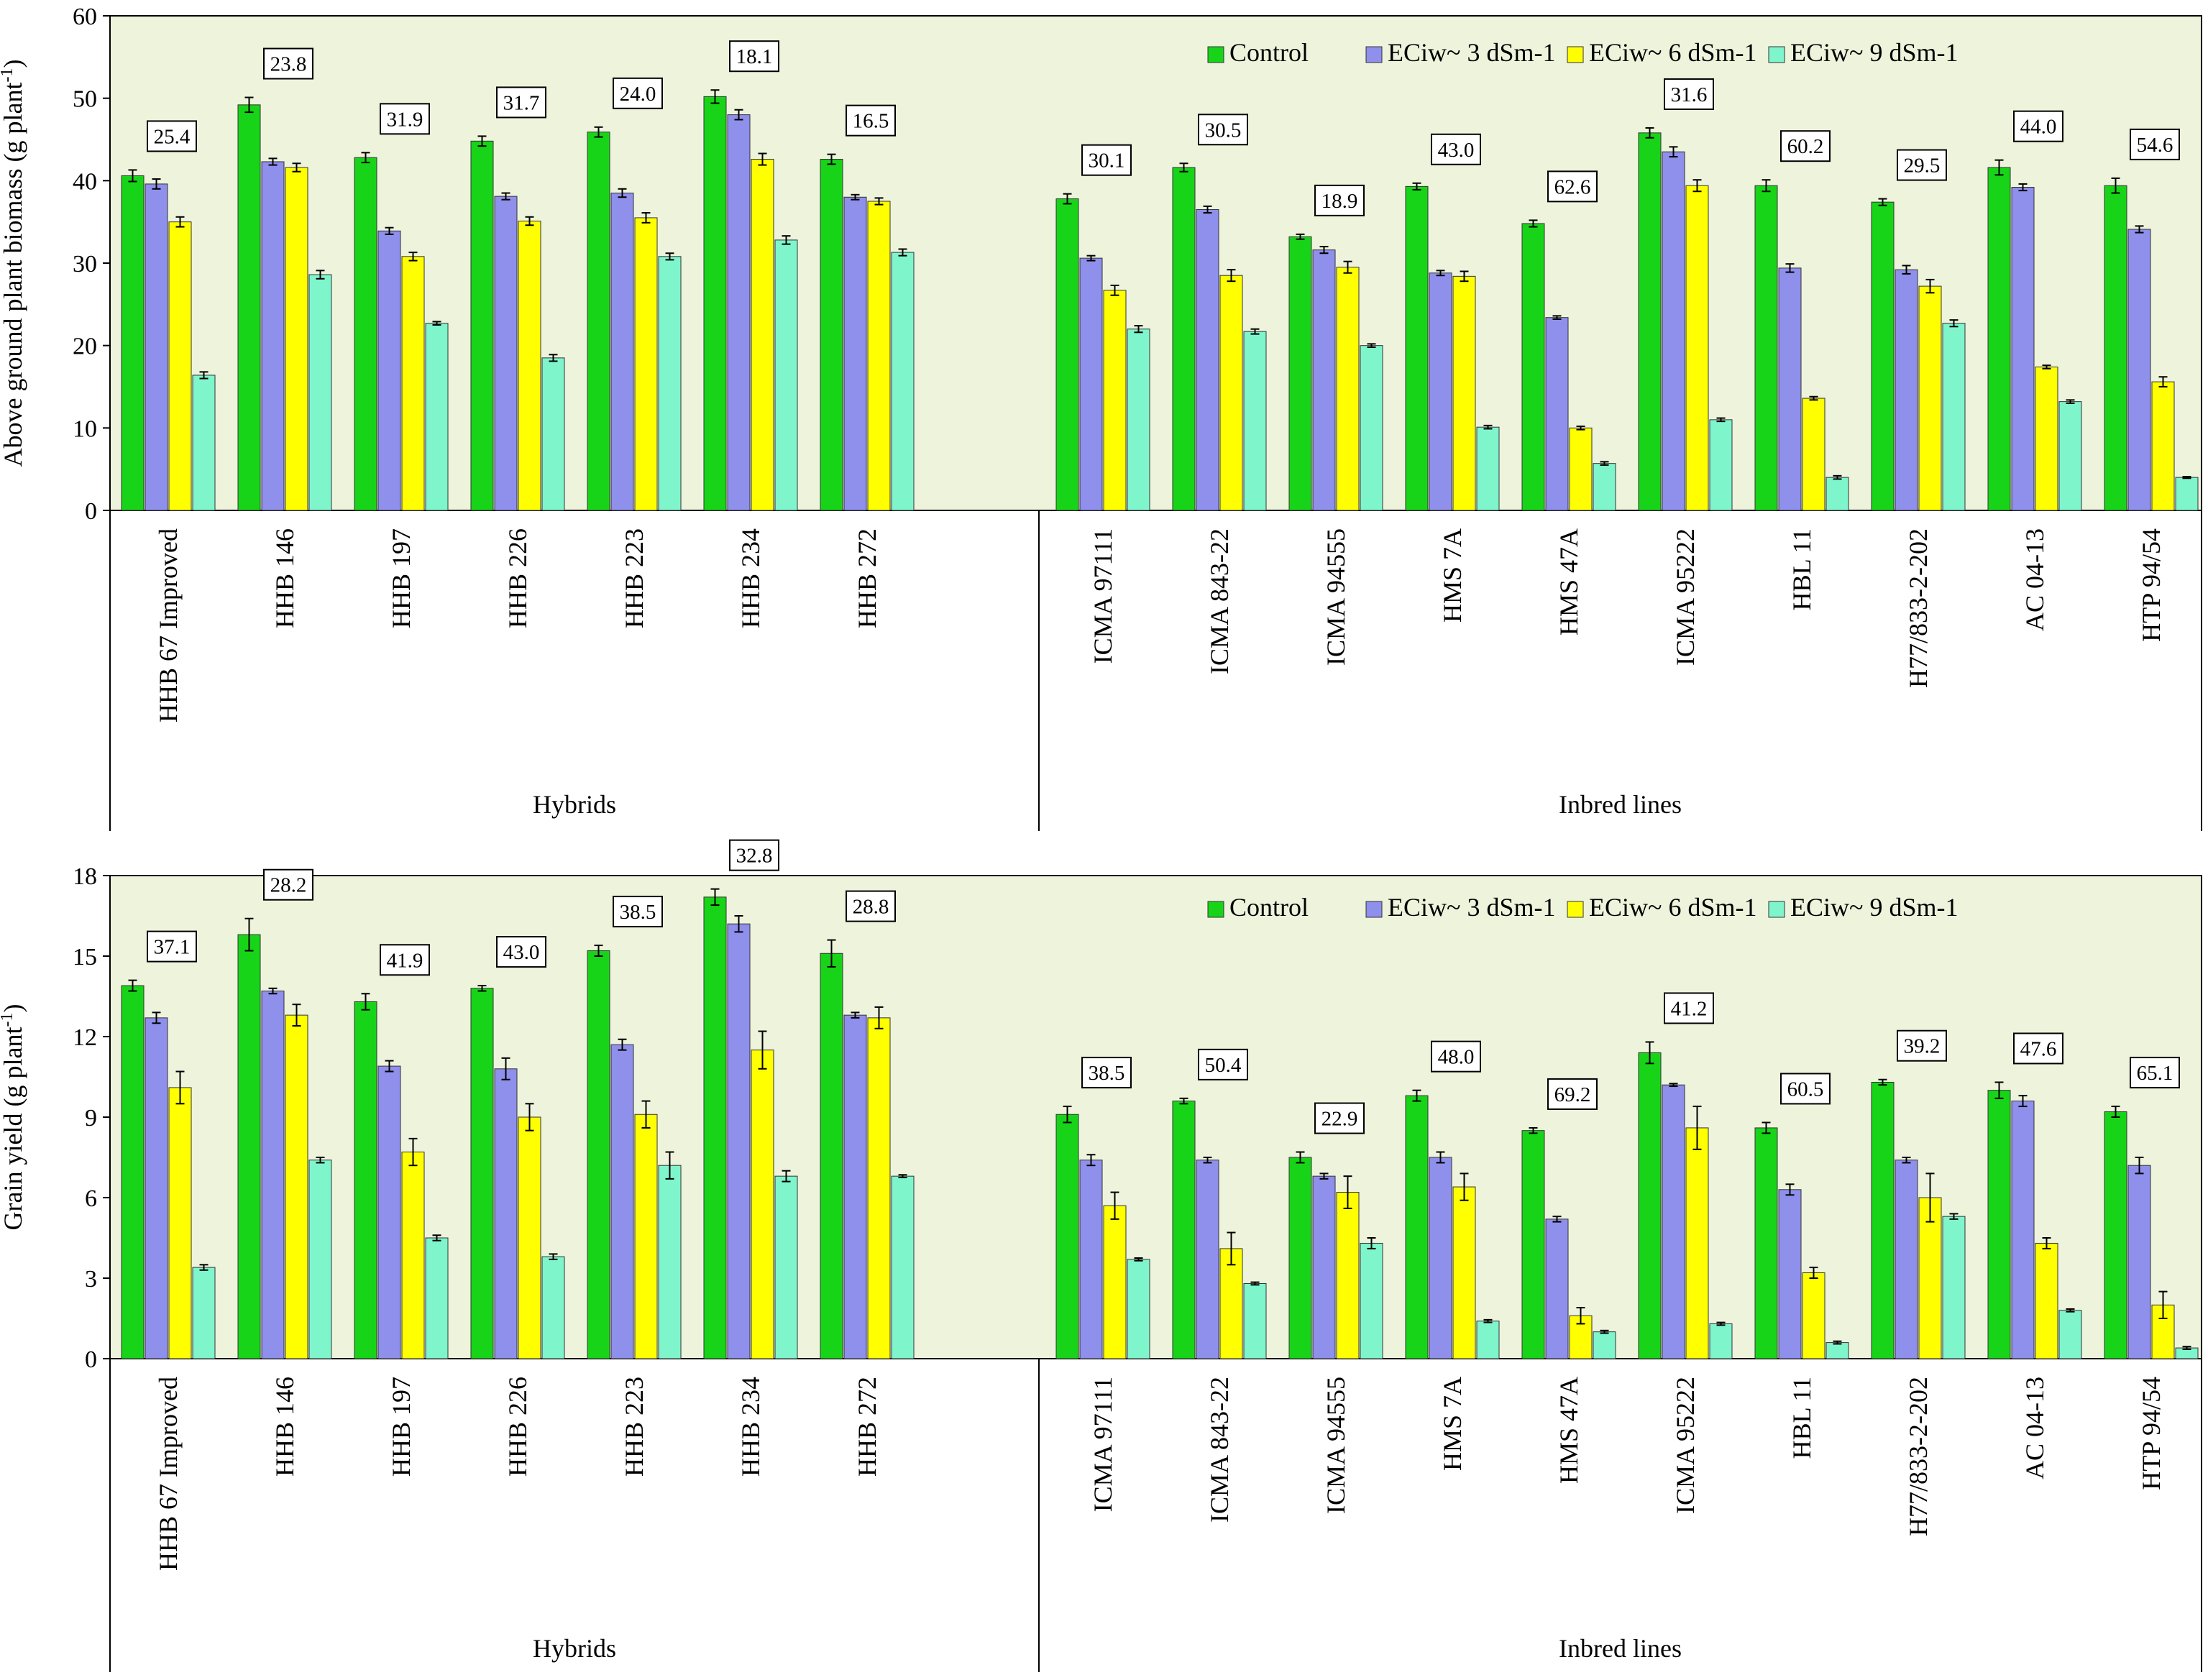 The height and width of the screenshot is (1680, 2208). I want to click on legend-label: ECiw~ 9 dSm-1, so click(1874, 52).